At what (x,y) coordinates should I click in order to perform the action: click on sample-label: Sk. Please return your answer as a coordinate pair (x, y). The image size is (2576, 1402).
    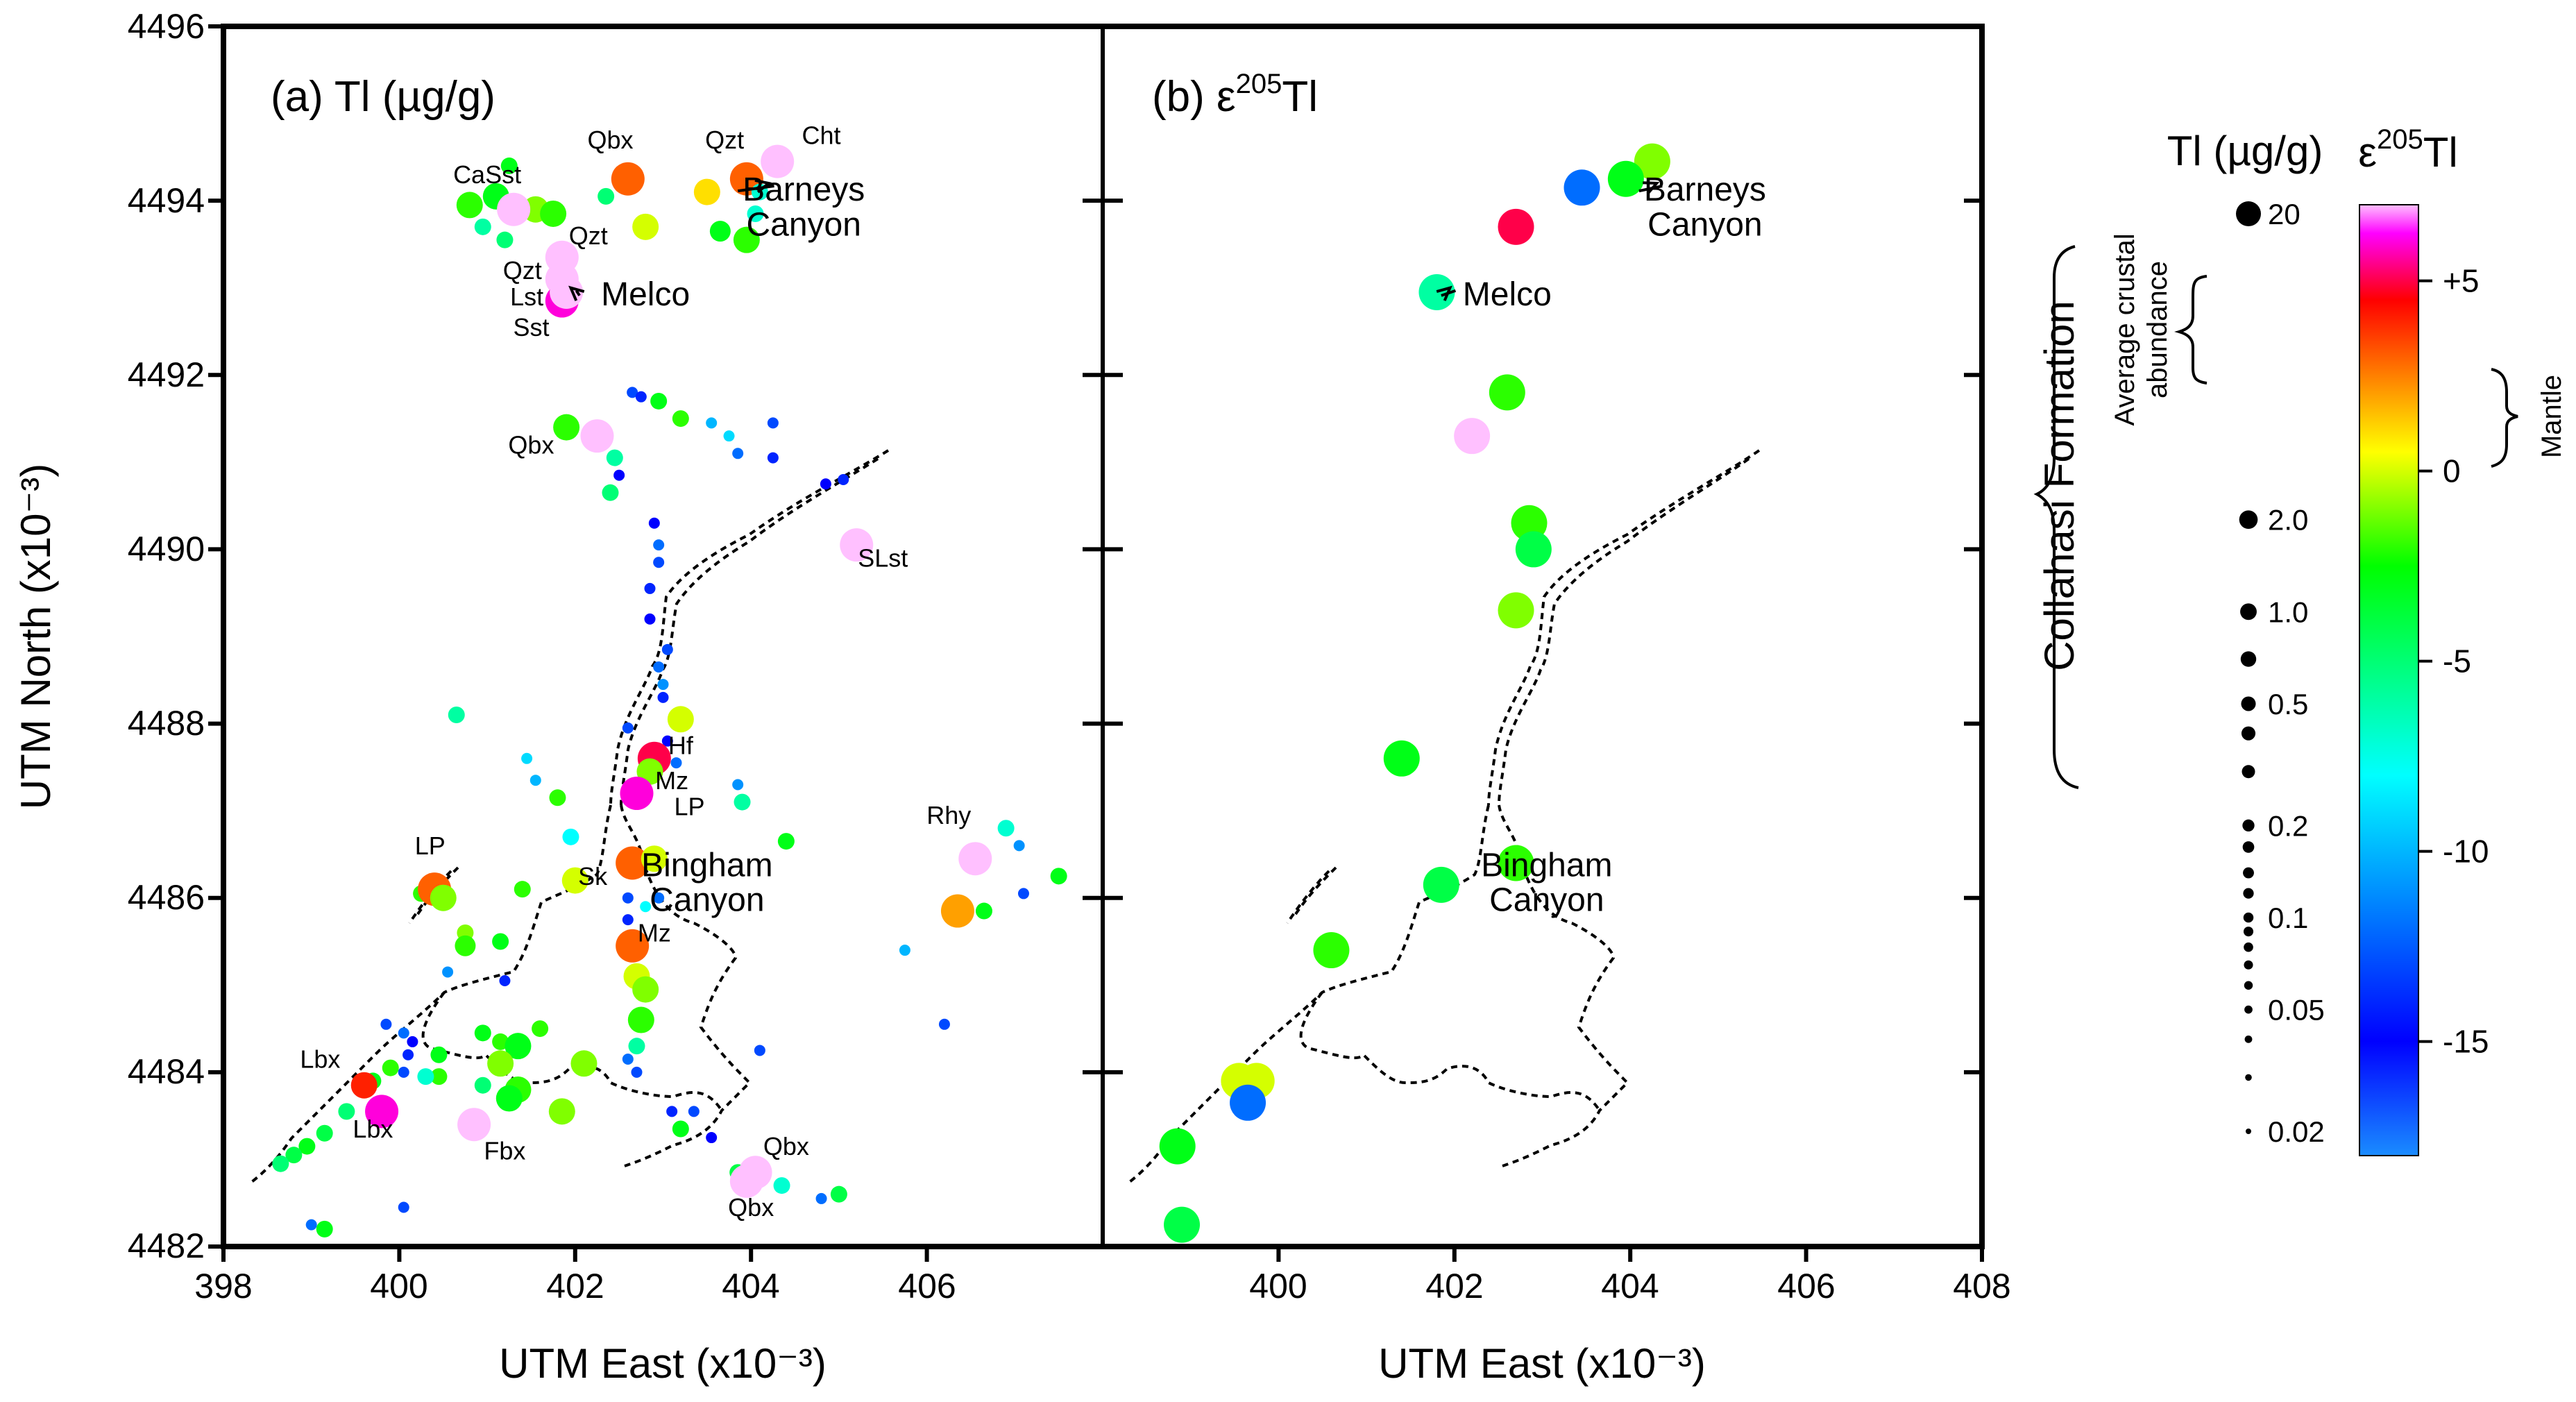
    Looking at the image, I should click on (593, 876).